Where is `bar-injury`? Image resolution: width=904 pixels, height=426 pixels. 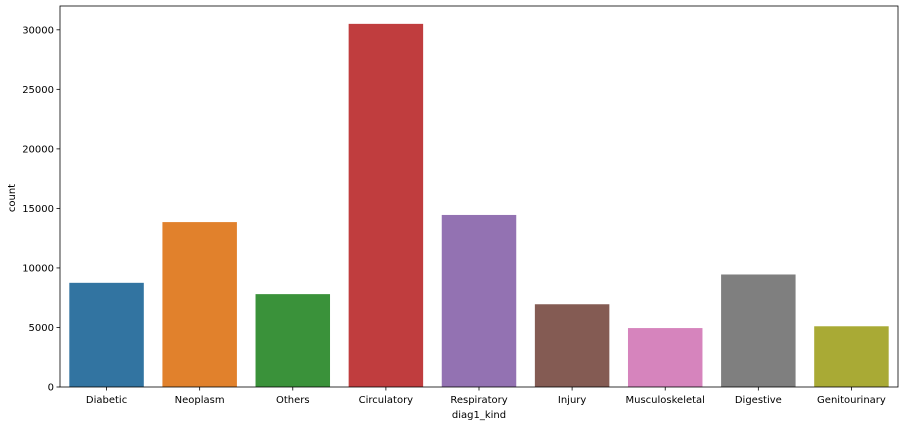
bar-injury is located at coordinates (572, 345).